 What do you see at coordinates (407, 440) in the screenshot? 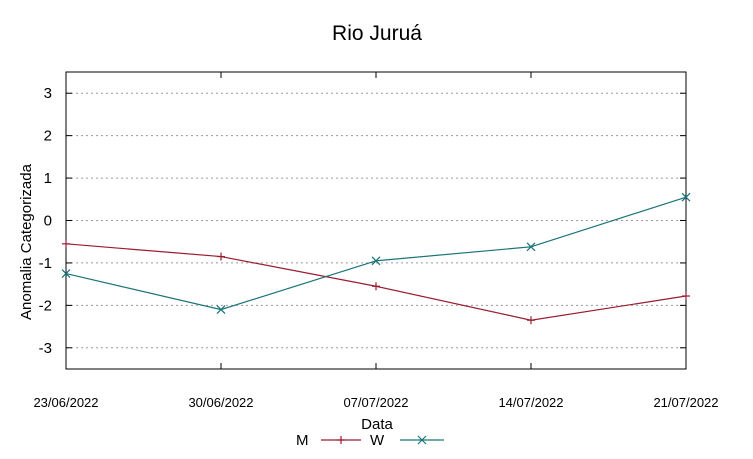
I see `legend-item-w: W` at bounding box center [407, 440].